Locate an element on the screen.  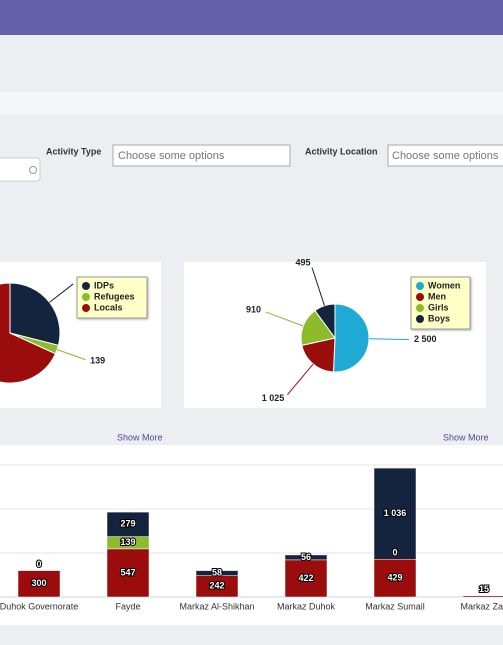
data-label: 547 is located at coordinates (127, 572).